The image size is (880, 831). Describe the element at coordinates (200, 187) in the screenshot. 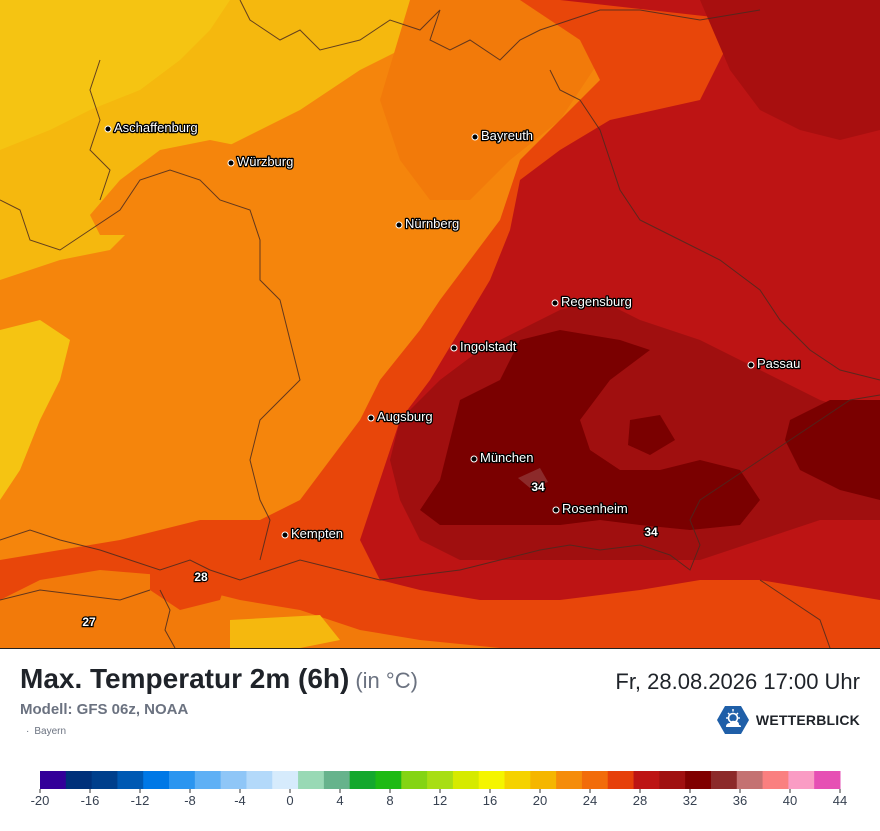

I see `temperature-field-24-west` at that location.